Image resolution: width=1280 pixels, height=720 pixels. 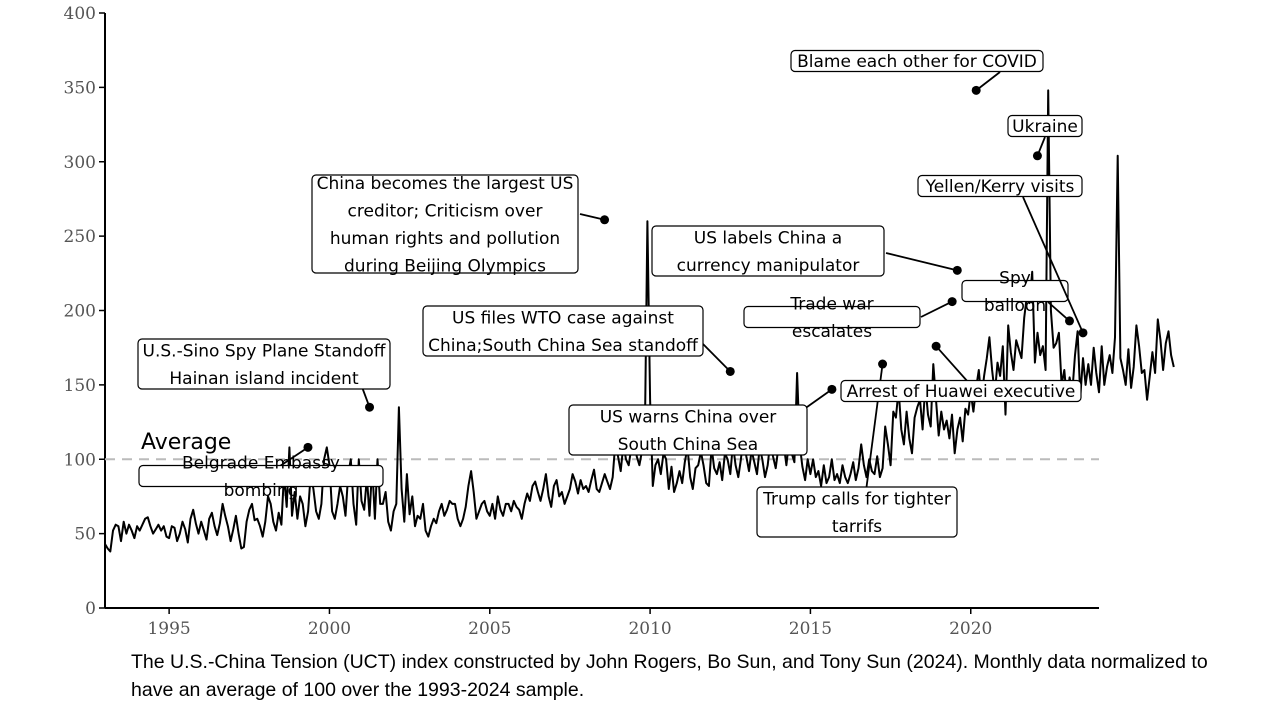 What do you see at coordinates (563, 318) in the screenshot?
I see `annotation-label-line: US files WTO case against` at bounding box center [563, 318].